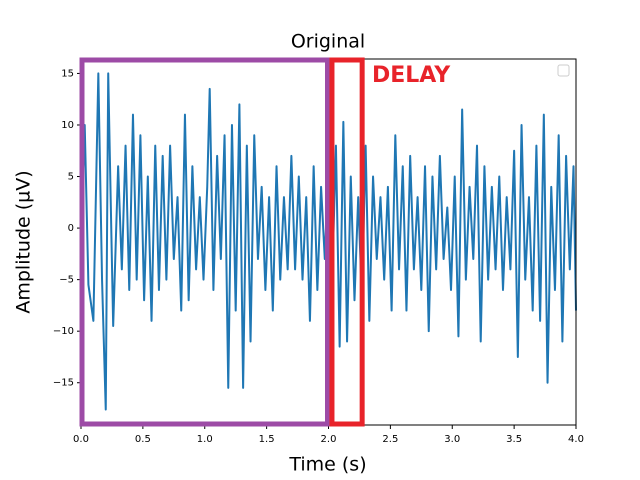 The image size is (640, 480). What do you see at coordinates (328, 42) in the screenshot?
I see `chart-title: Original` at bounding box center [328, 42].